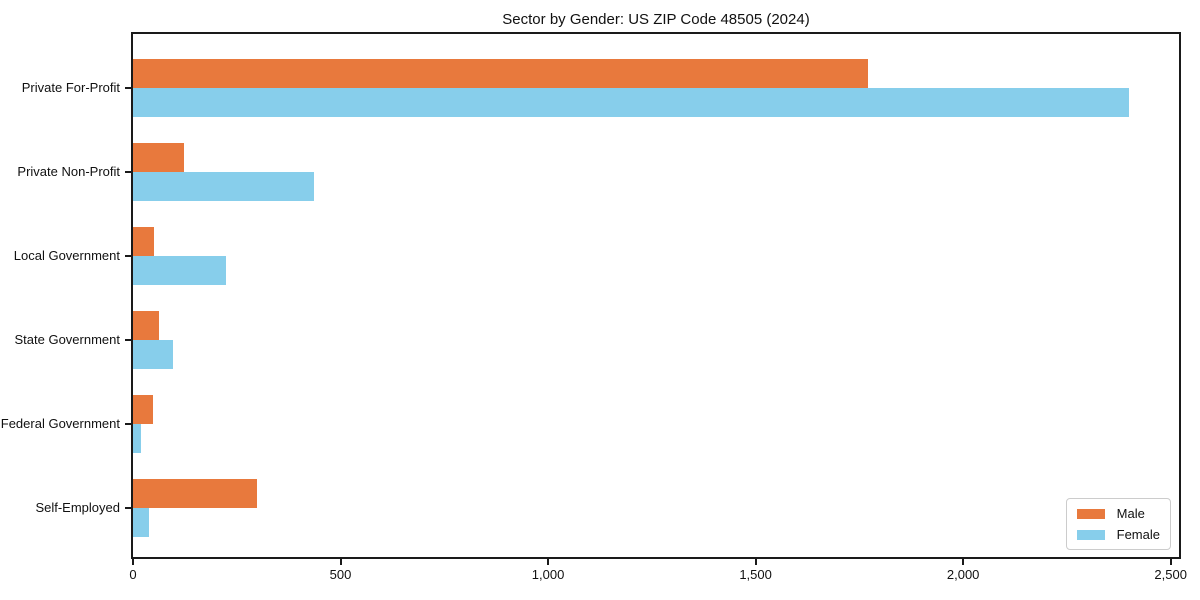 Image resolution: width=1200 pixels, height=600 pixels. I want to click on x-tick-label: 0, so click(133, 574).